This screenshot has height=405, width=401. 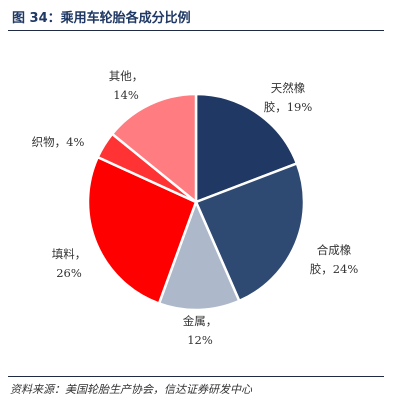 I want to click on source-note: 资料来源：美国轮胎生产协会，信达证券研发中心, so click(x=131, y=389).